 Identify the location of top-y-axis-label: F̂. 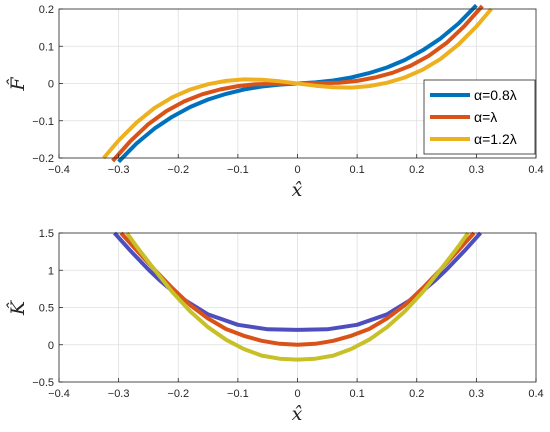
(18, 84).